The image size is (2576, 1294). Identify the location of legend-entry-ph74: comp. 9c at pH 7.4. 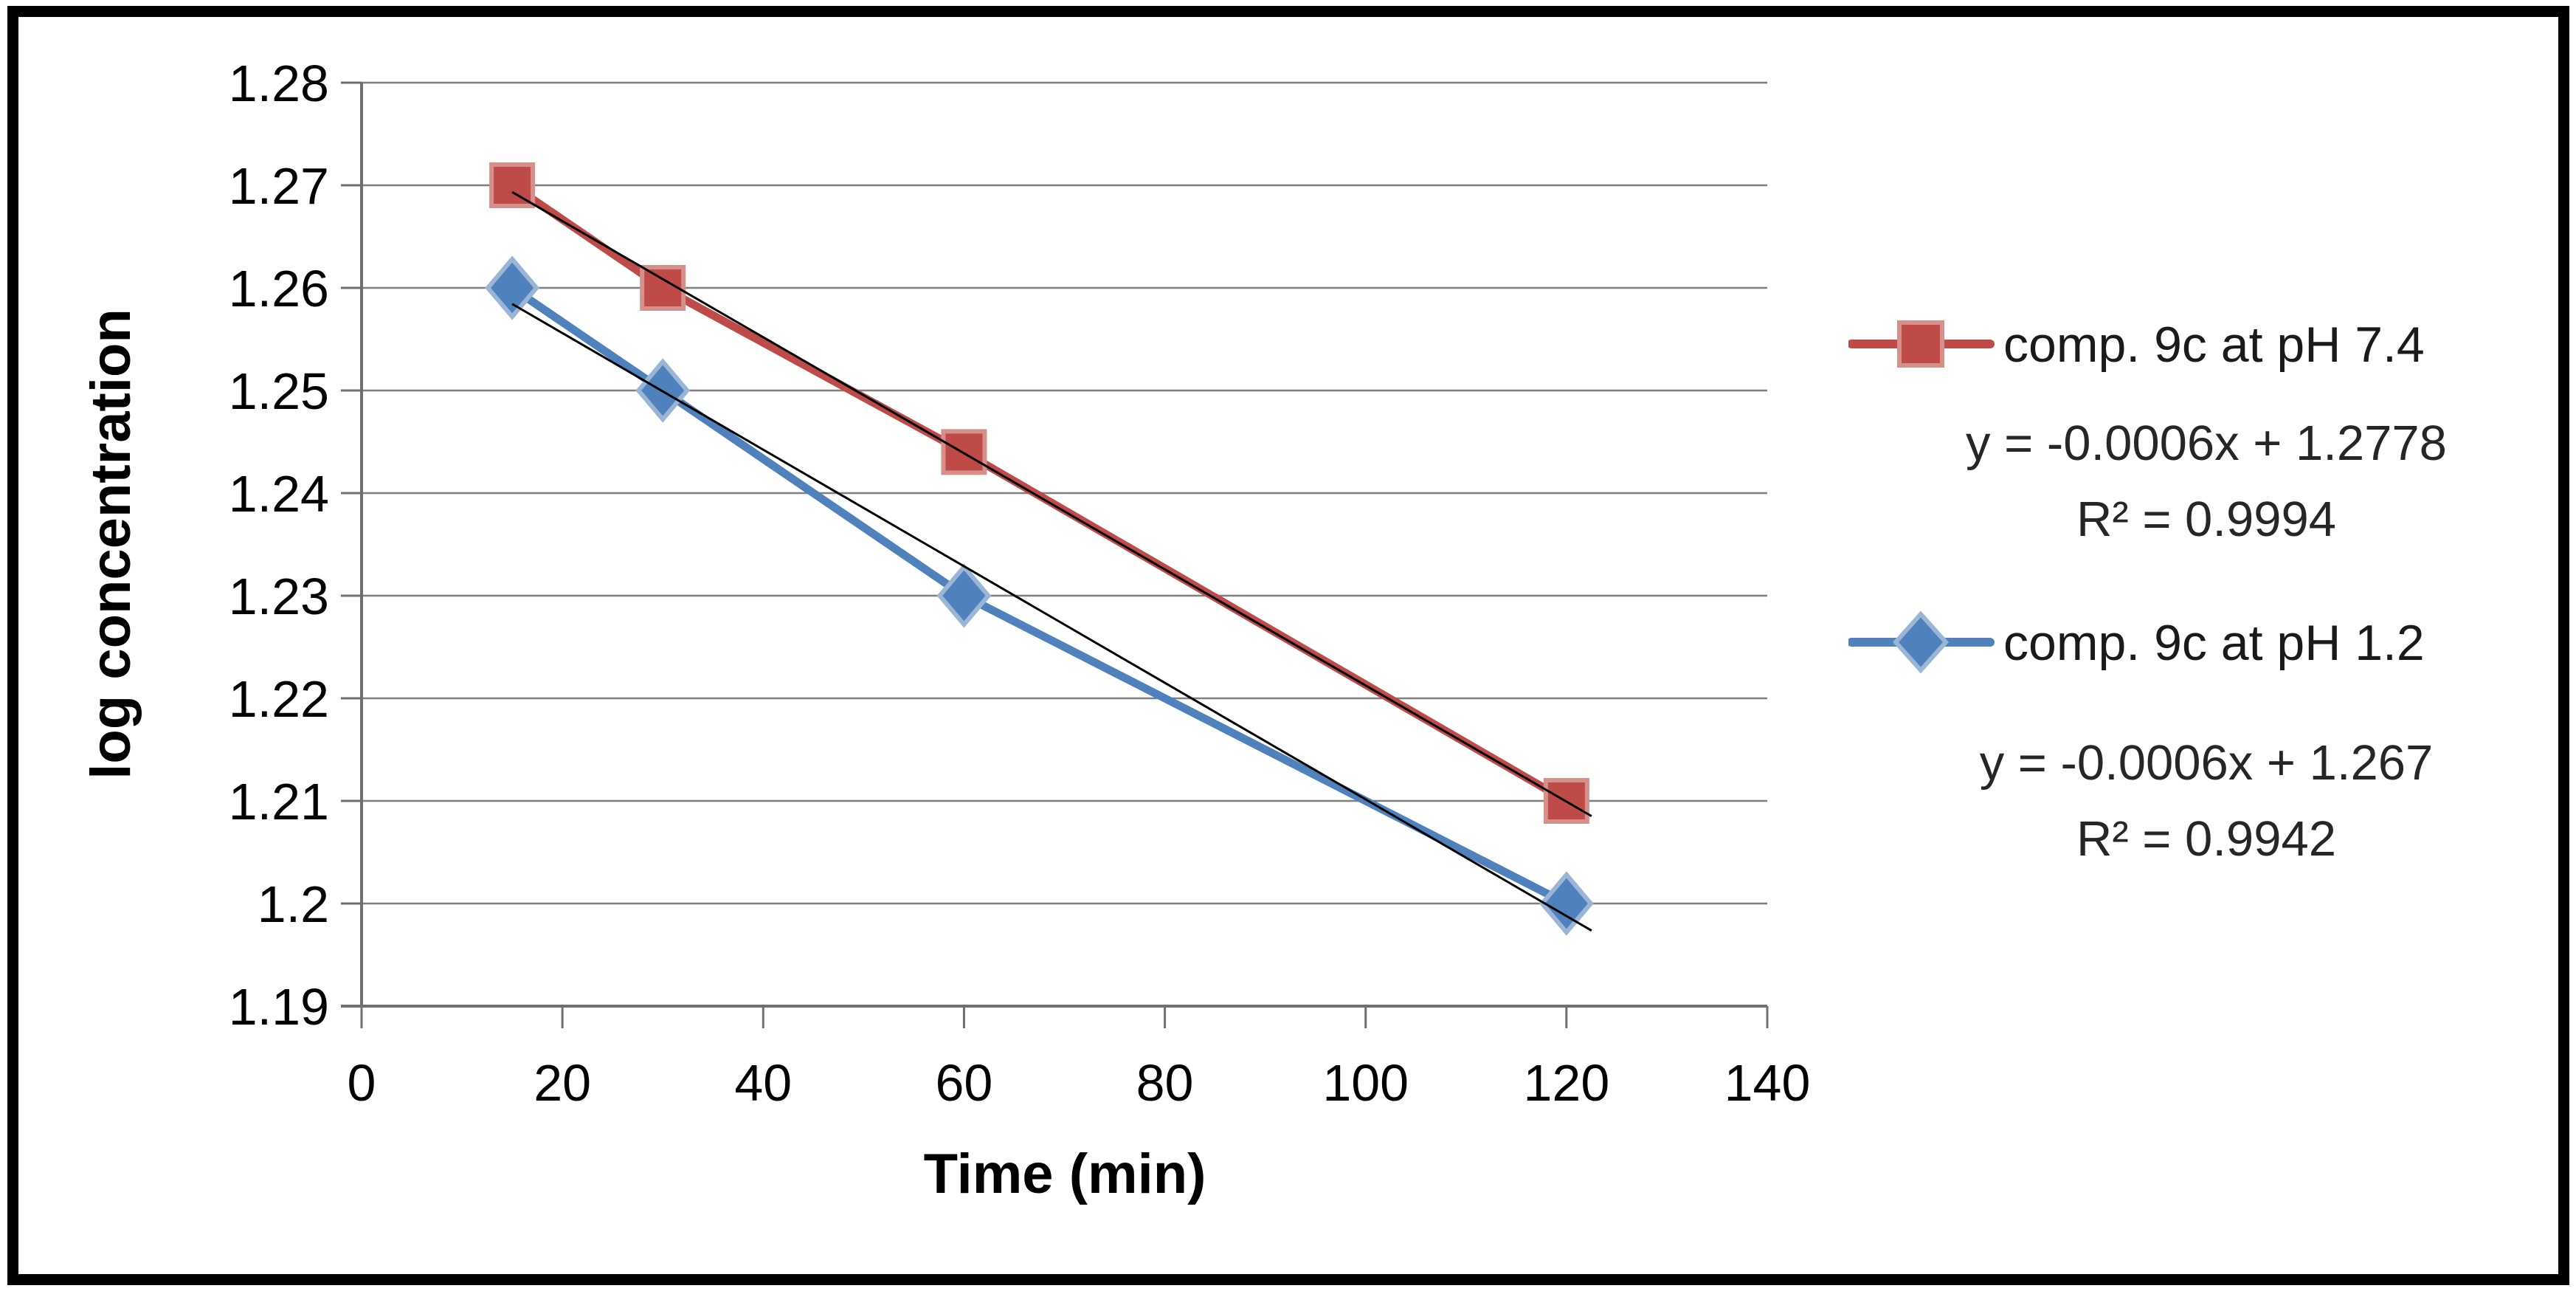
(2136, 344).